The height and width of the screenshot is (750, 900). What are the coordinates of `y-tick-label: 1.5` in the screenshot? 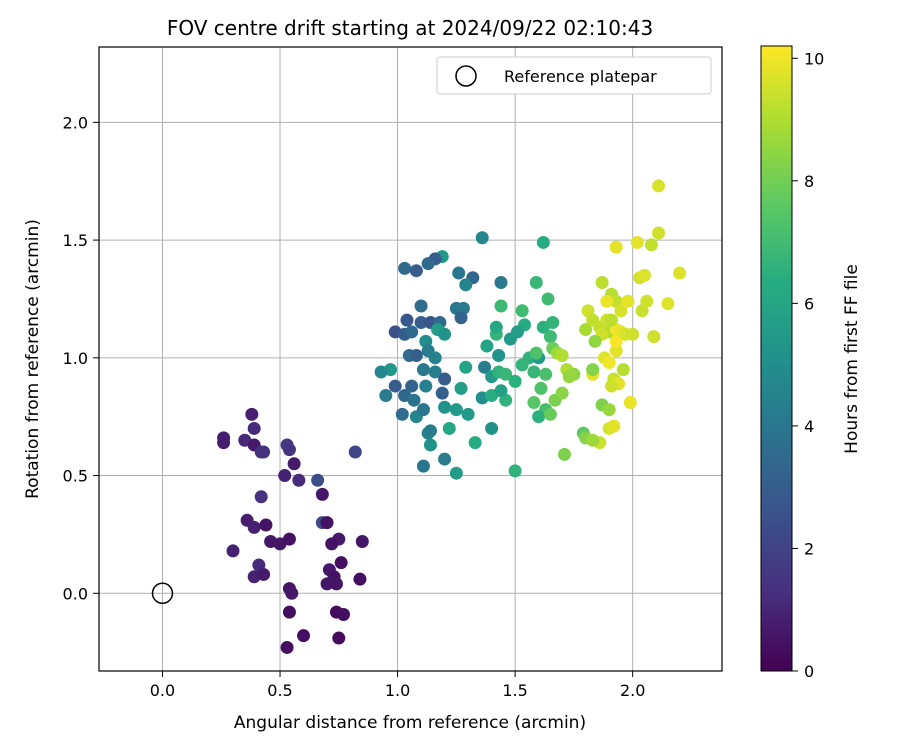 It's located at (75, 240).